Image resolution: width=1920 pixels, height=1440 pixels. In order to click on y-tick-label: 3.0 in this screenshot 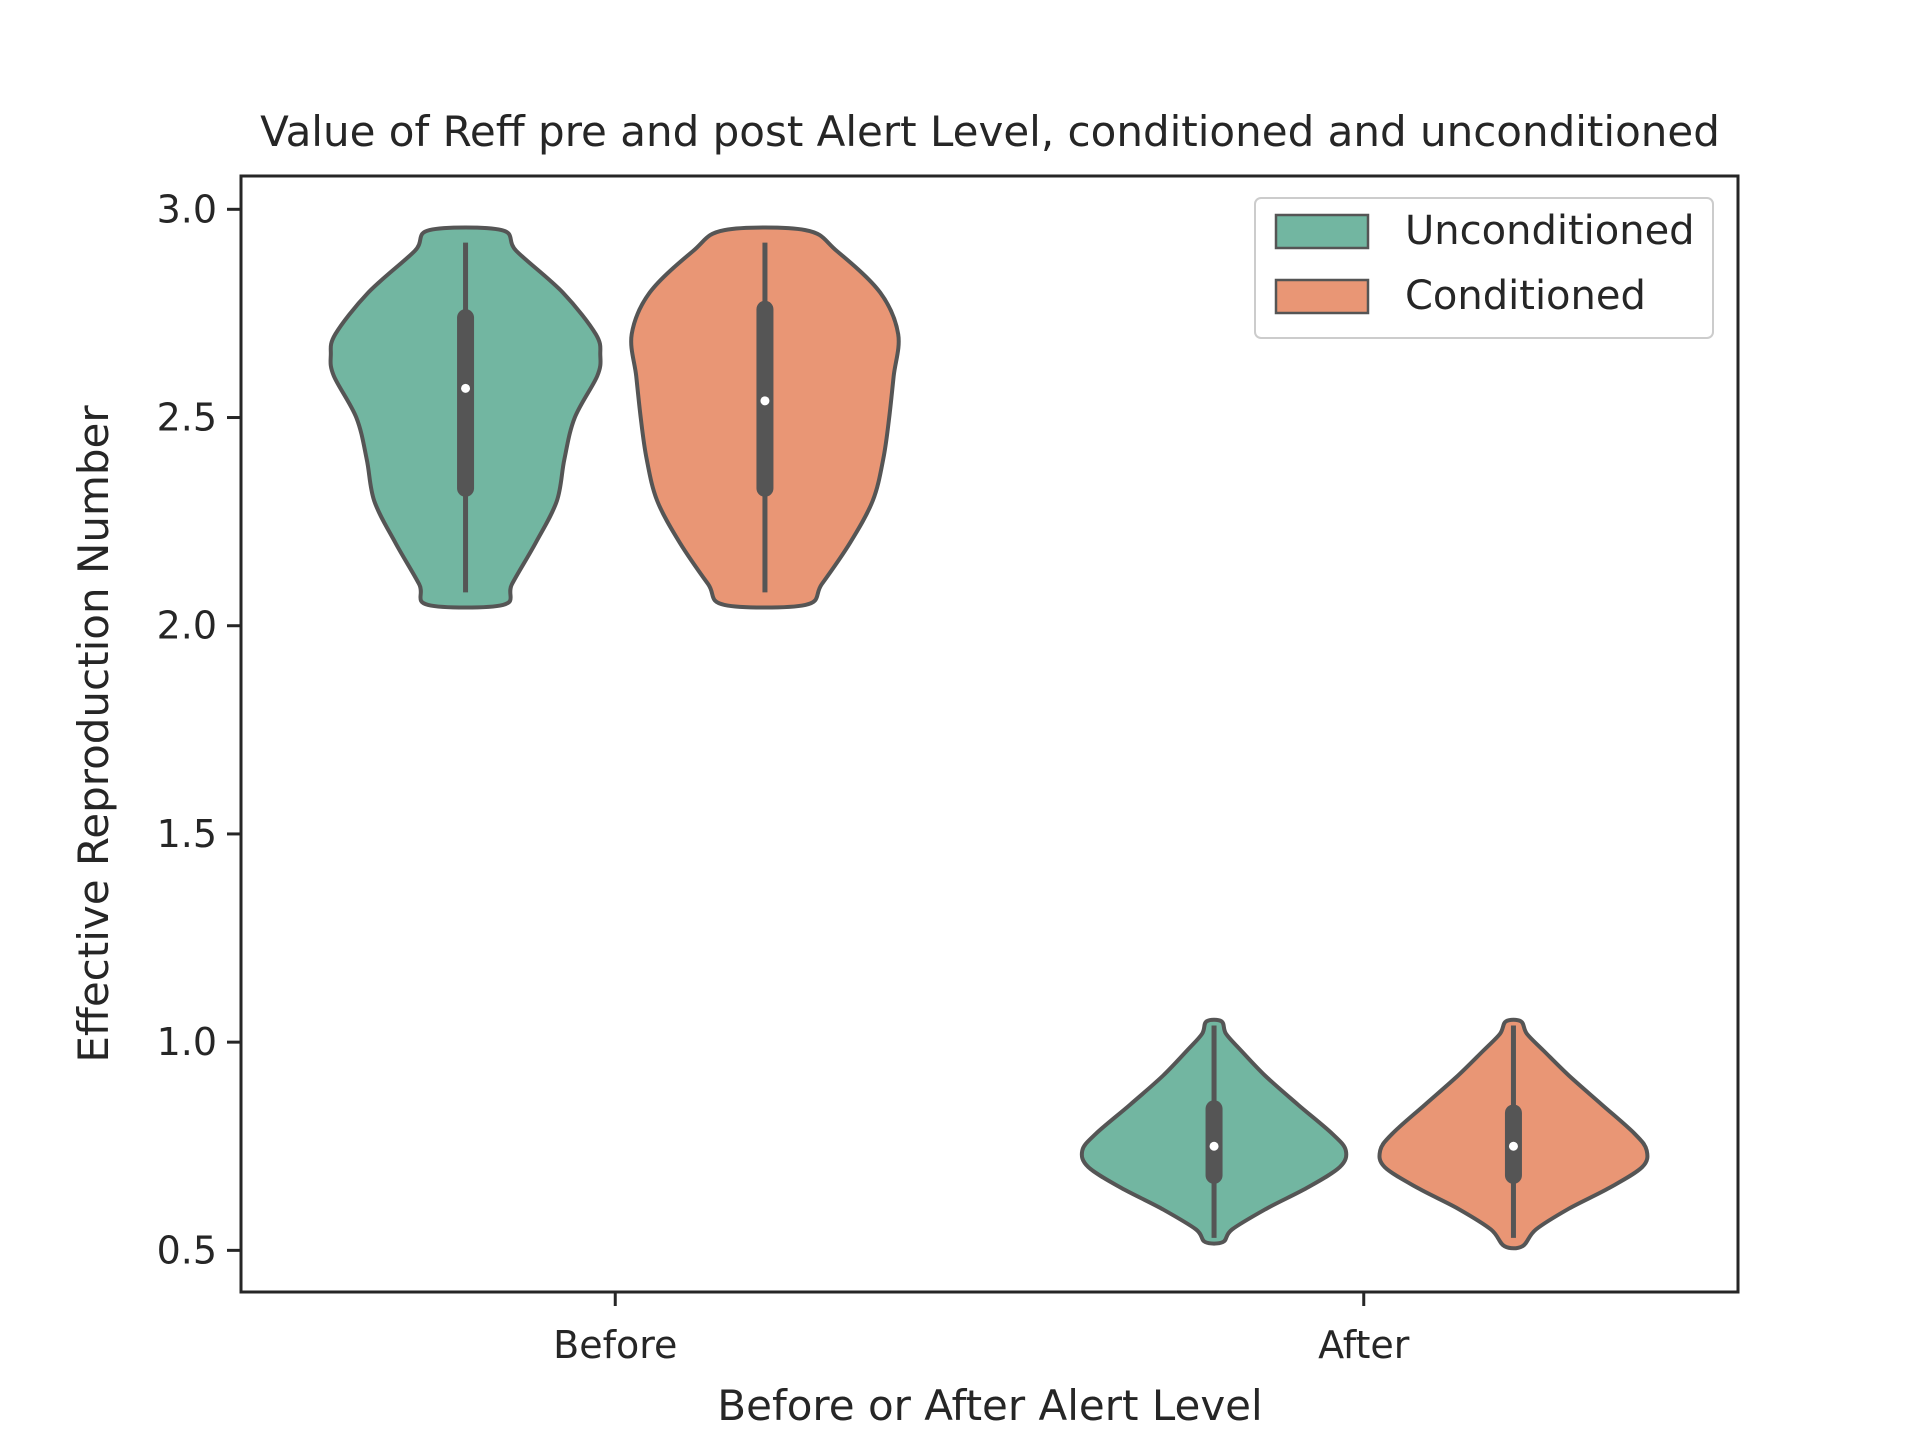, I will do `click(187, 209)`.